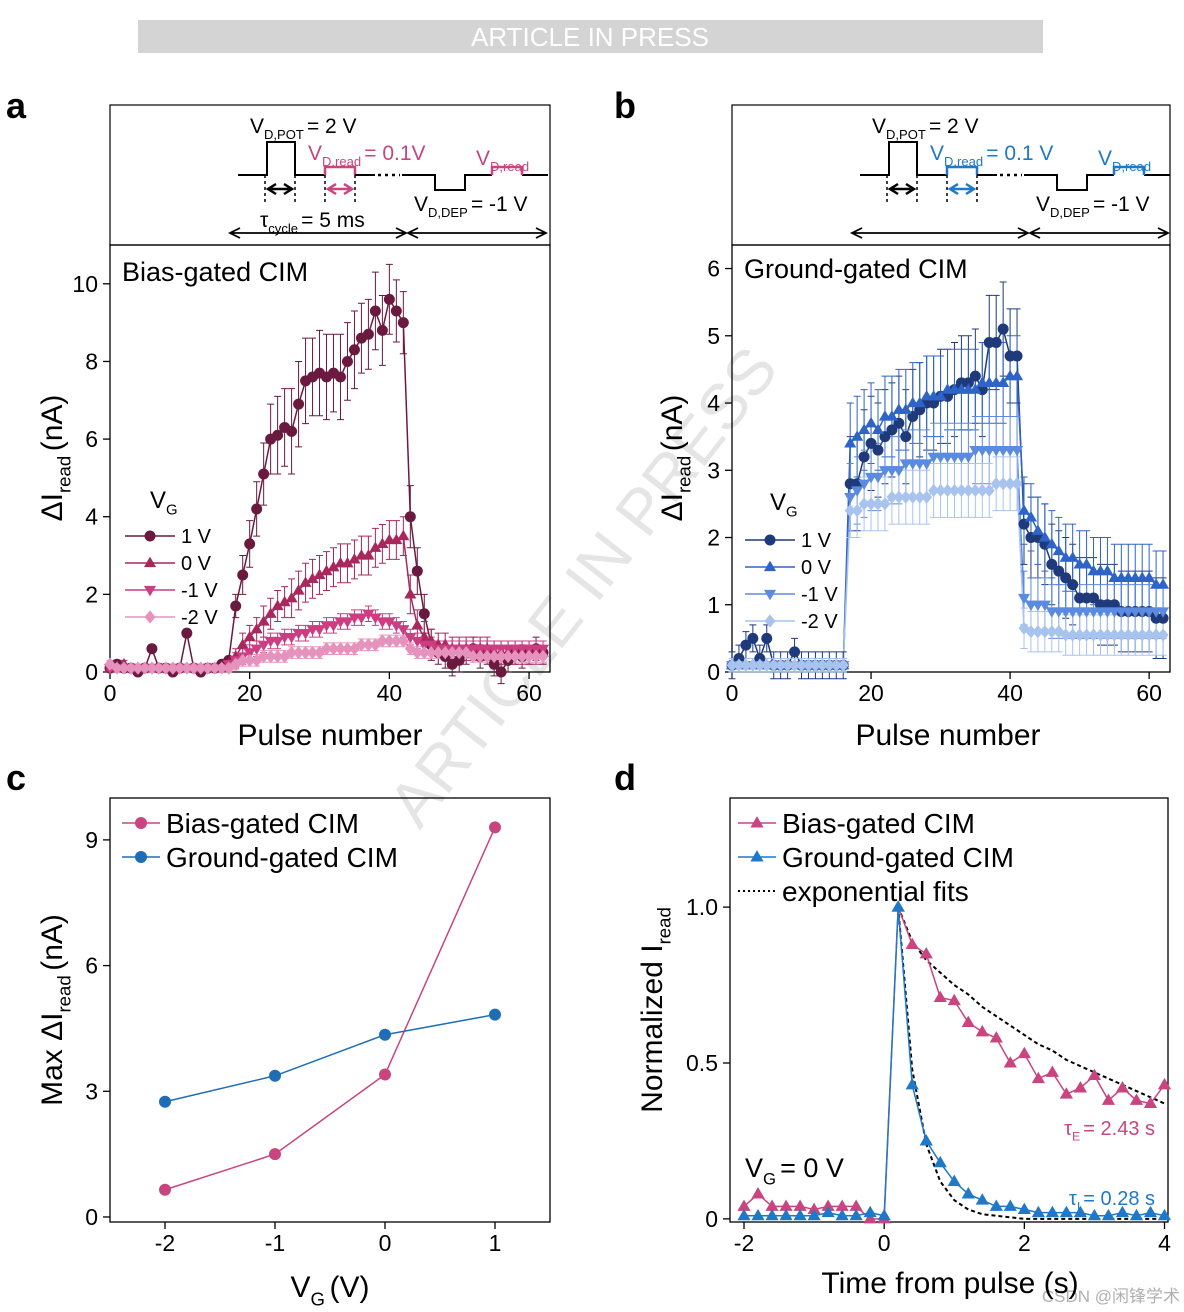  I want to click on y-axis-label: ΔIread (nA), so click(55, 458).